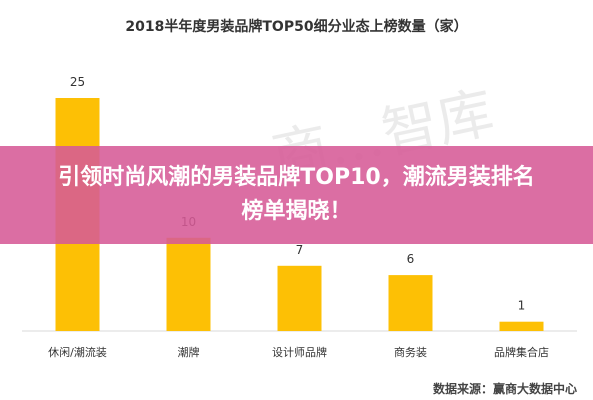  What do you see at coordinates (299, 352) in the screenshot?
I see `x-tick-label-3: 设计师品牌` at bounding box center [299, 352].